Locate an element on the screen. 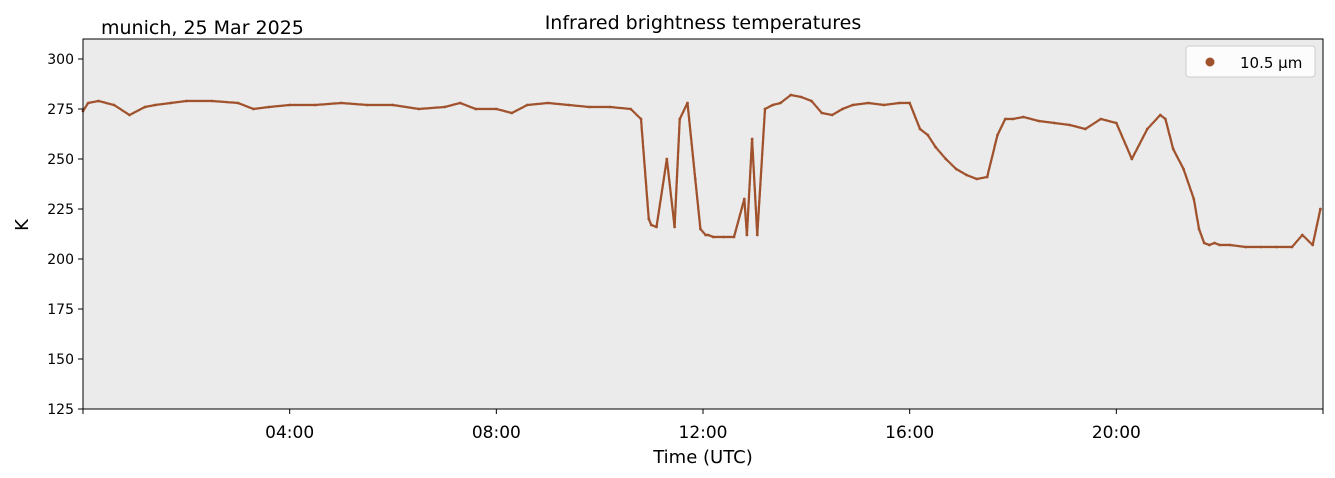 The image size is (1335, 478). y-axis: 125 150 175 200 225 250 275 300 is located at coordinates (65, 235).